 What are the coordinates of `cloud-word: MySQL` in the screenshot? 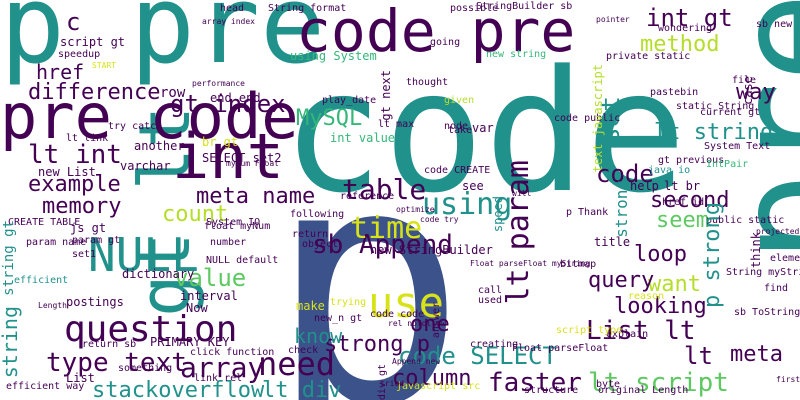 It's located at (329, 118).